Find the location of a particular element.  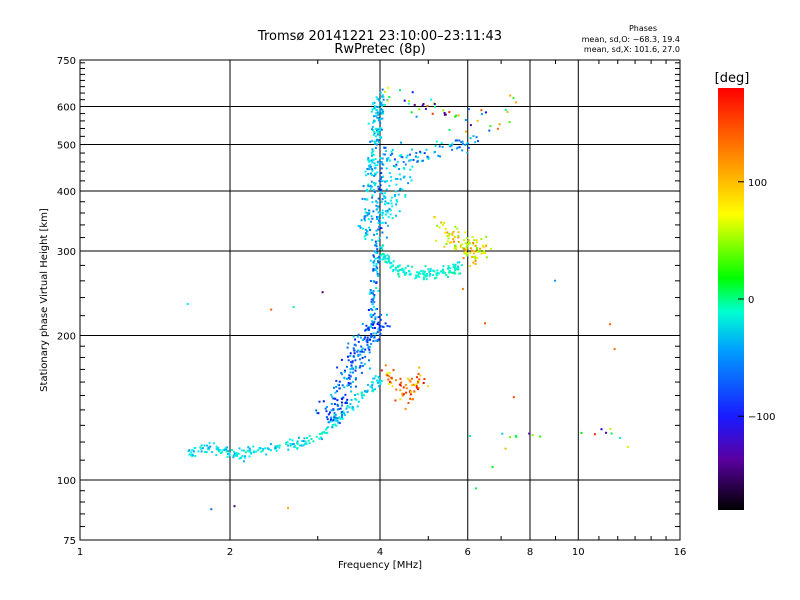

x-tick-label: 10 is located at coordinates (578, 552).